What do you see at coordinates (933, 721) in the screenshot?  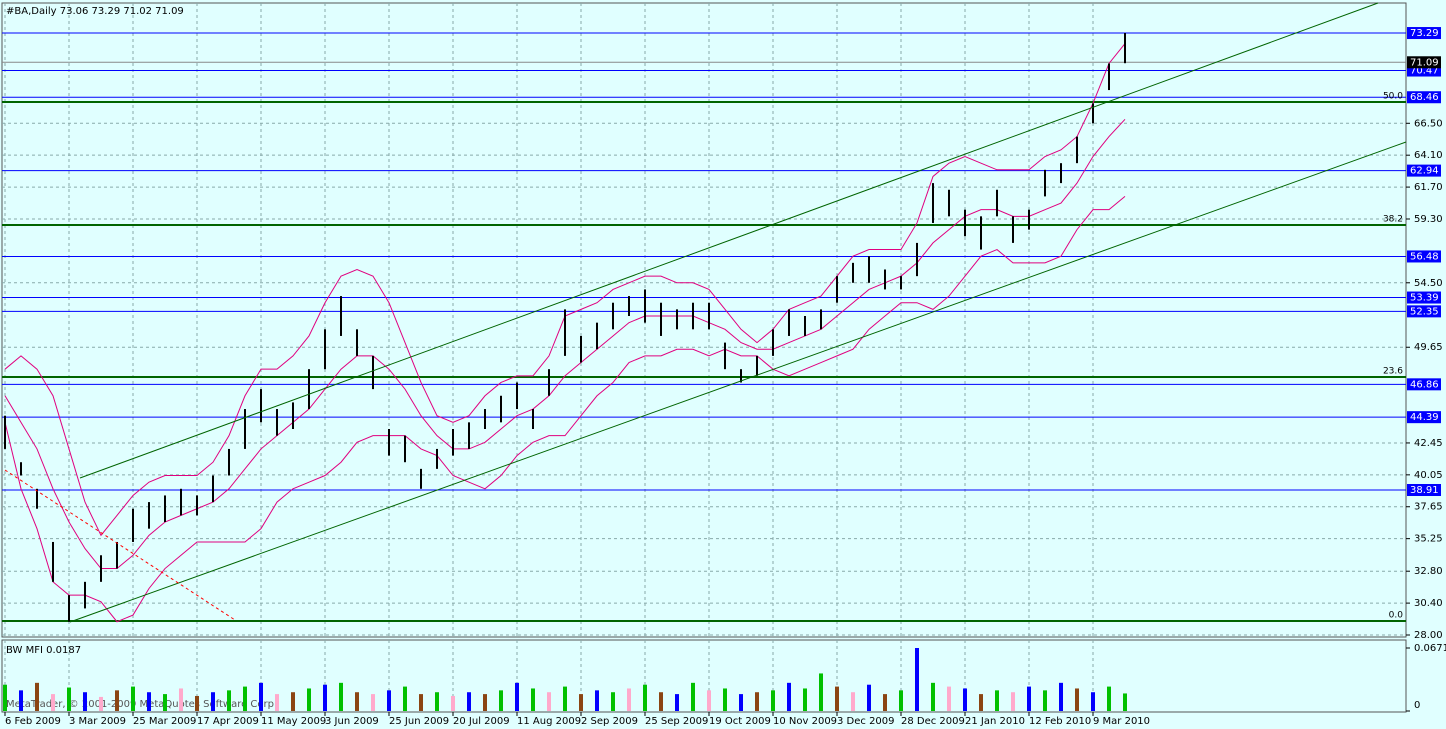 I see `x-tick-label: 28 Dec 2009` at bounding box center [933, 721].